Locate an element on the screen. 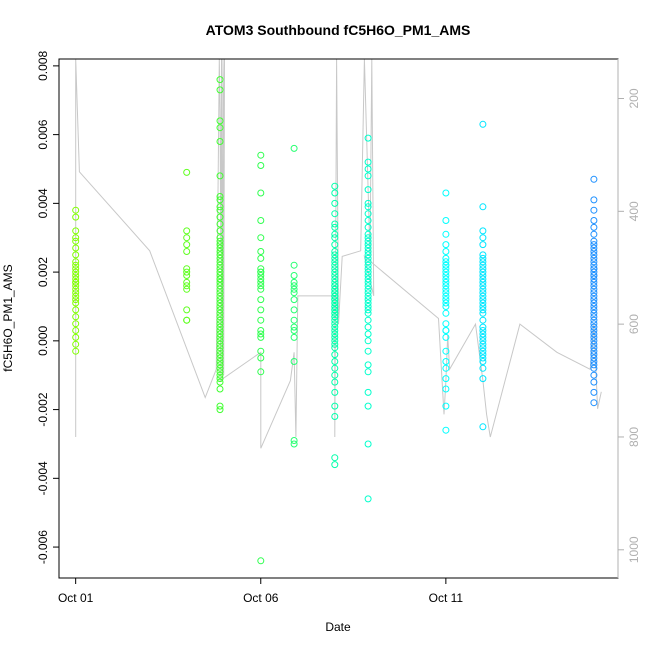  right-y-tick-label: 400 is located at coordinates (634, 211).